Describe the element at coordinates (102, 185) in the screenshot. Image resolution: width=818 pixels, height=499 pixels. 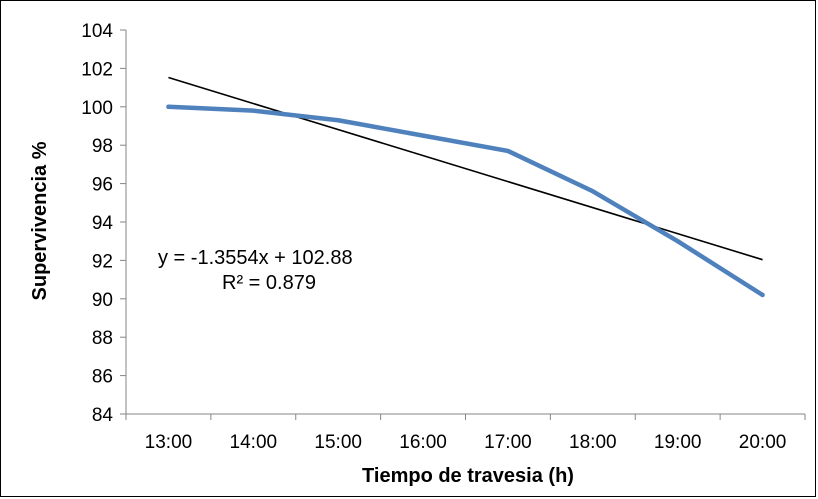
I see `y-tick-label: 96` at that location.